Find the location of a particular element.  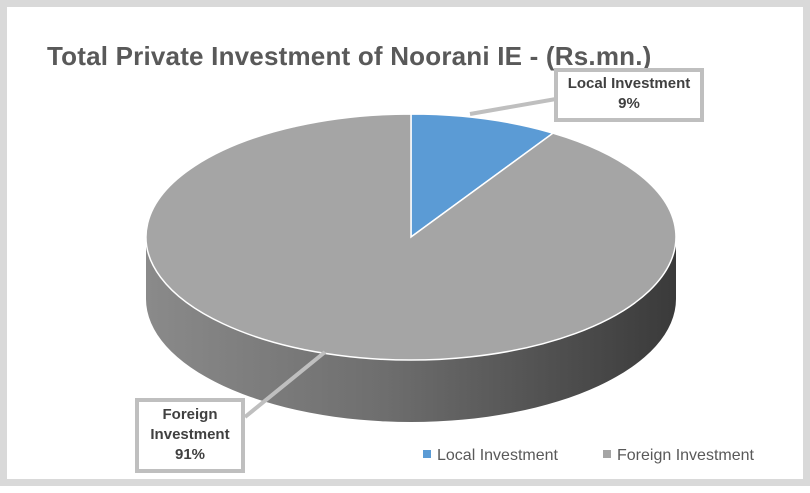

data-label-foreign-value: 91% is located at coordinates (190, 454).